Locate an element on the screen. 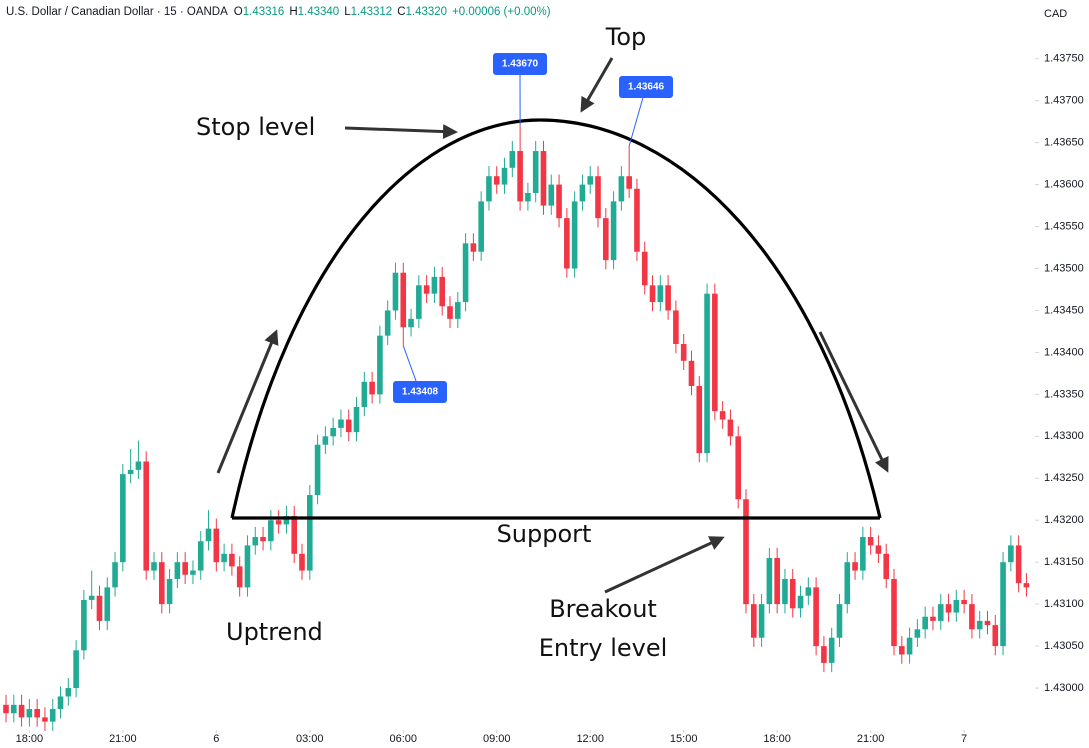 The height and width of the screenshot is (748, 1089). downtrend-arrow is located at coordinates (853, 402).